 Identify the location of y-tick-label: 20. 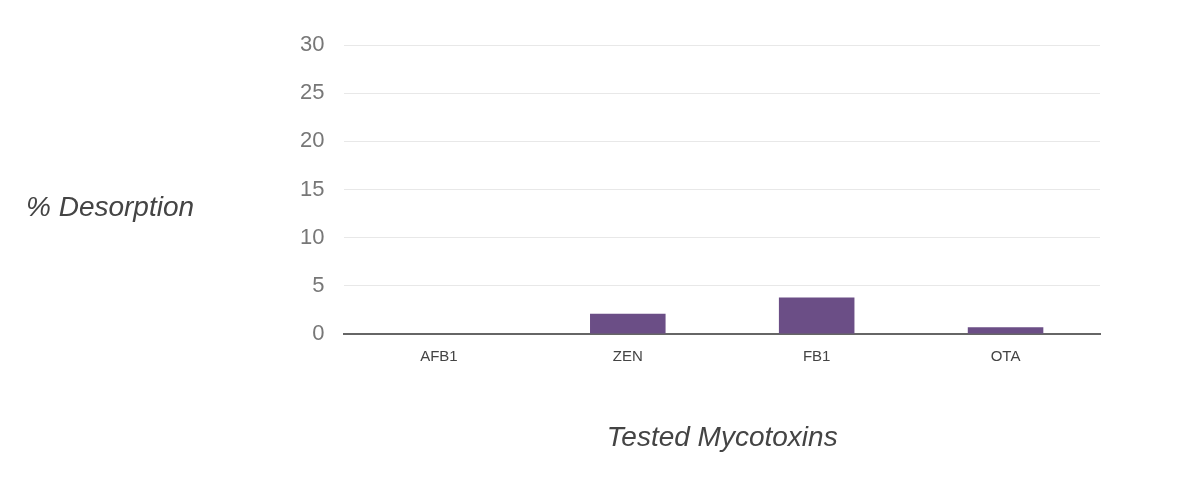
(312, 140).